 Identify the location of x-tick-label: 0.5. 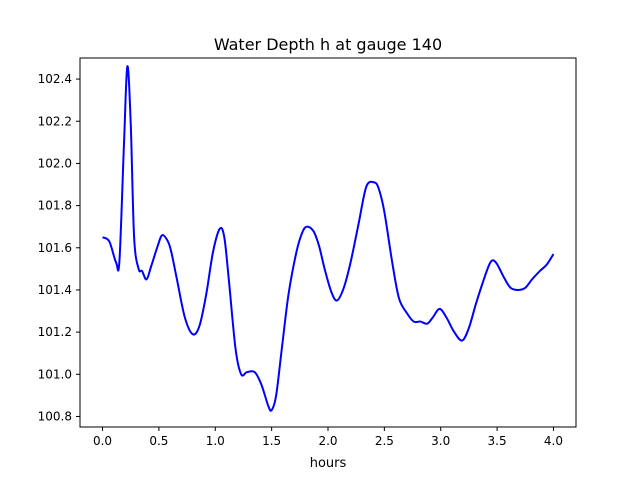
(158, 441).